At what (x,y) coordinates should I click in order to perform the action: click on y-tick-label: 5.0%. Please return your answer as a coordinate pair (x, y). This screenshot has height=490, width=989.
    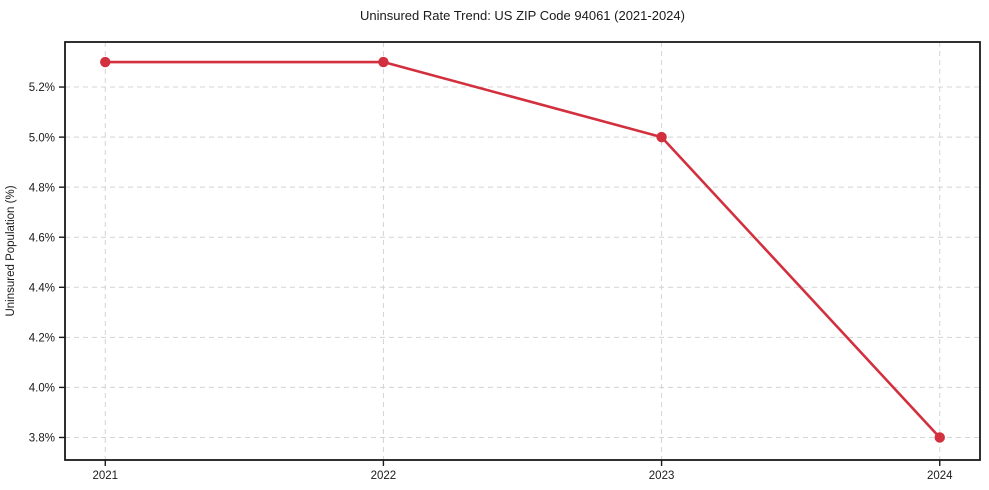
    Looking at the image, I should click on (42, 138).